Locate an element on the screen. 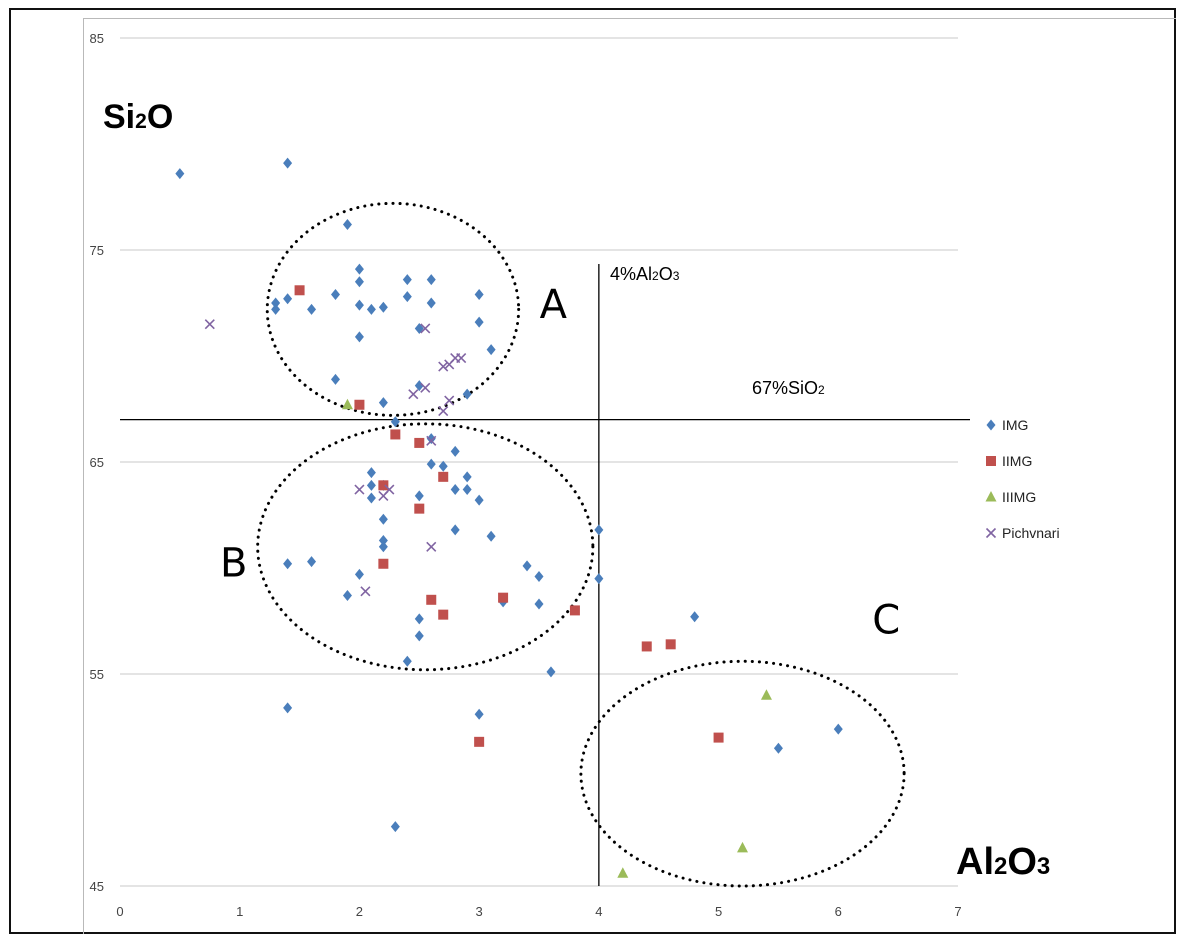 The width and height of the screenshot is (1185, 940). y-tick-label: 65 is located at coordinates (97, 462).